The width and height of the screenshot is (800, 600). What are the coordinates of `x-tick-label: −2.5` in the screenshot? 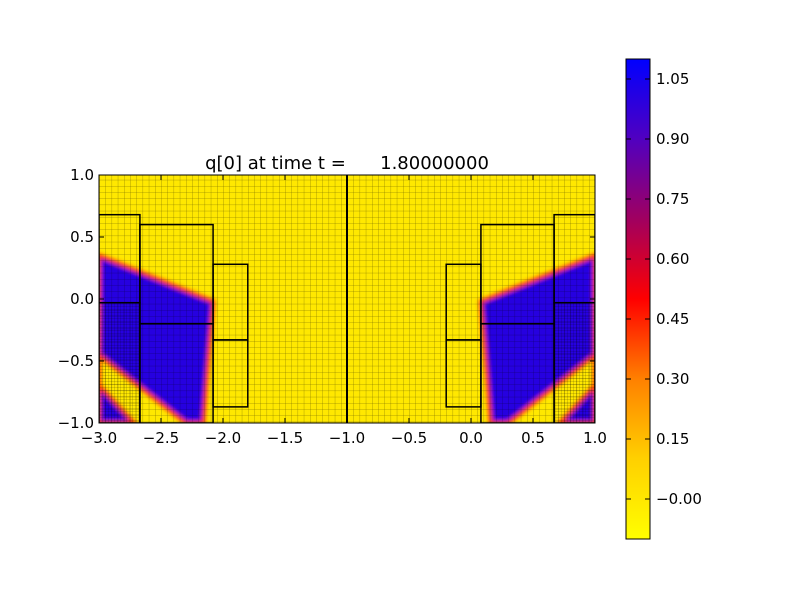 It's located at (161, 438).